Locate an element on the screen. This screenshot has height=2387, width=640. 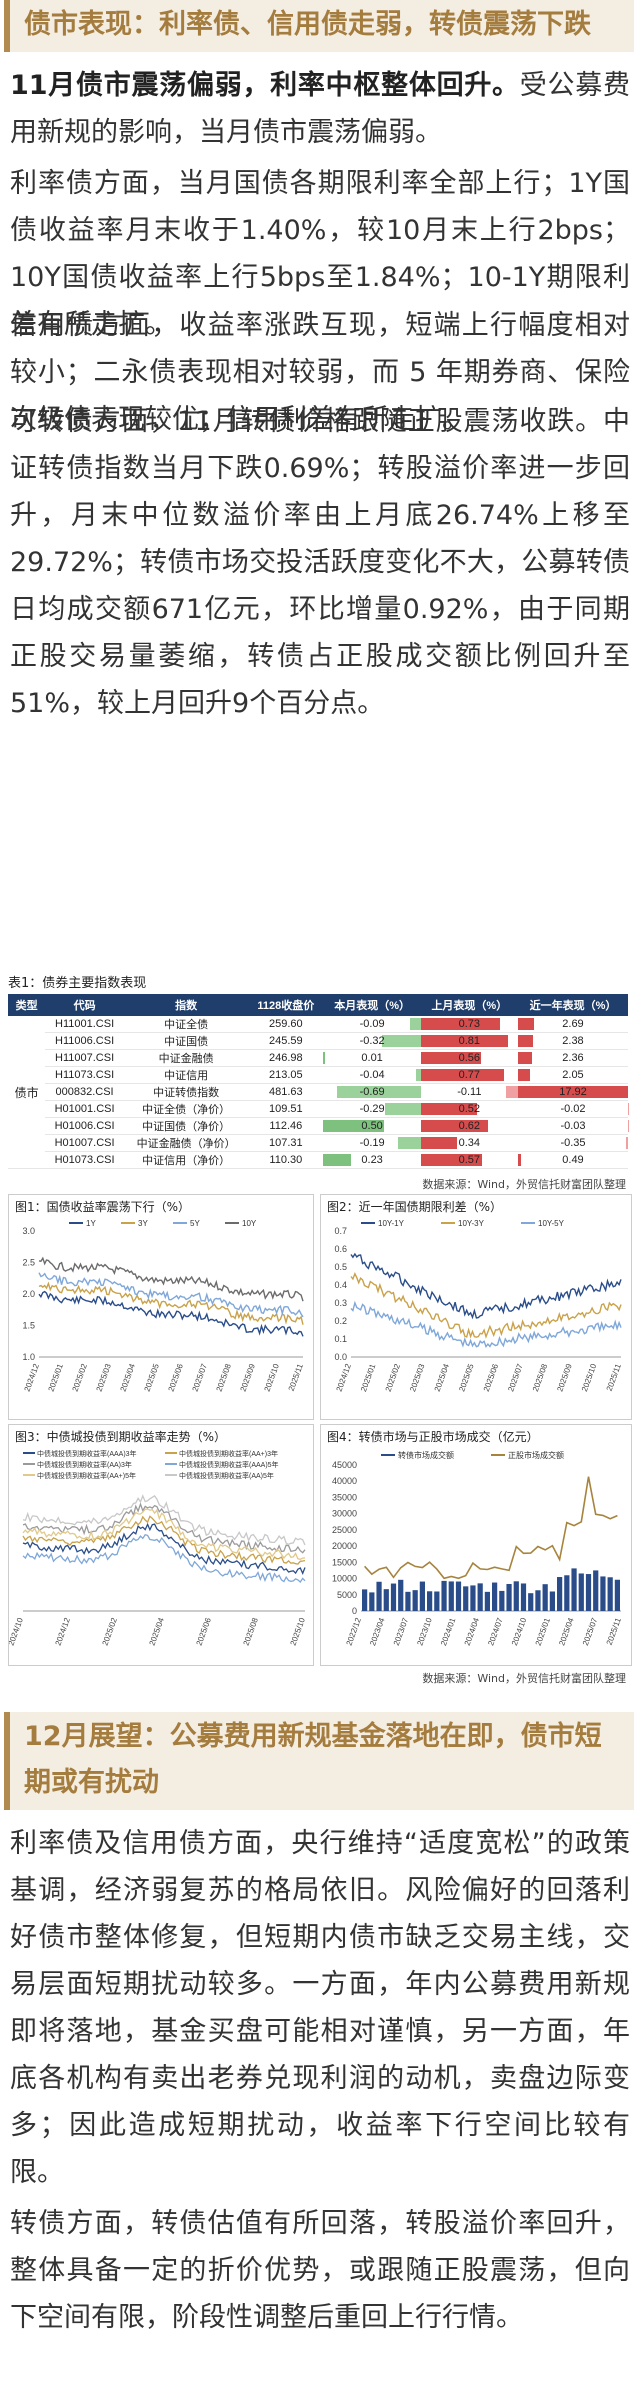
y-tick-label: 0.1 is located at coordinates (340, 1339).